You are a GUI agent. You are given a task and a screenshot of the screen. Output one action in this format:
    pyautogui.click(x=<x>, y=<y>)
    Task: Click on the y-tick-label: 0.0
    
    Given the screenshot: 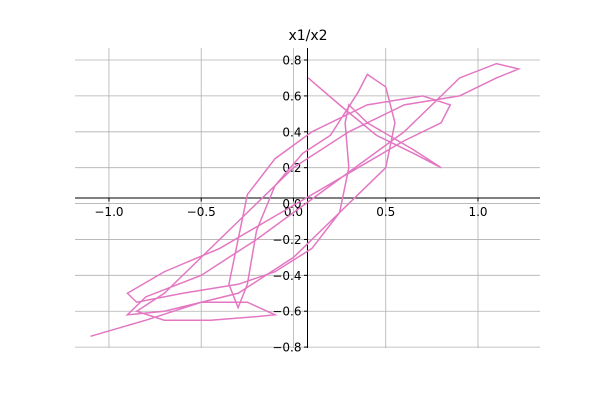 What is the action you would take?
    pyautogui.click(x=291, y=204)
    